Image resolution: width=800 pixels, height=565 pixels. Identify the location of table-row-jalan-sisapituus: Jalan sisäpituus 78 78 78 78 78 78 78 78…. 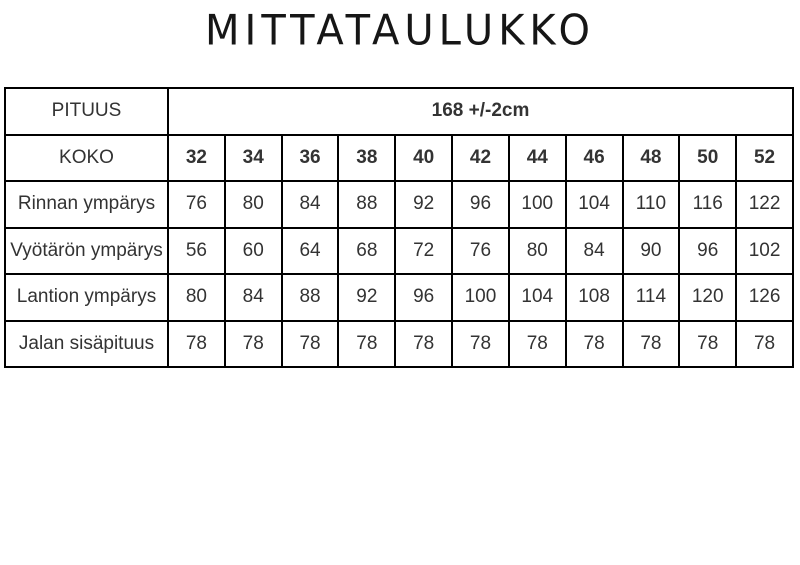
(399, 343).